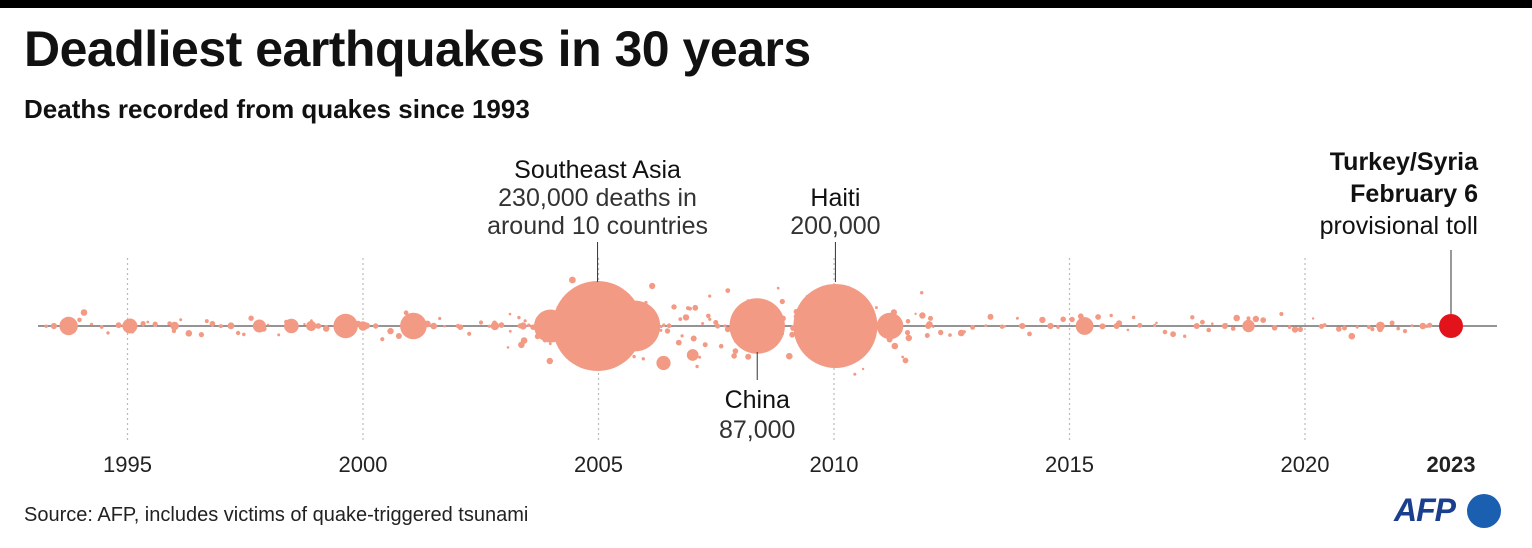 The image size is (1532, 548). I want to click on tick-label-2000: 2000, so click(363, 464).